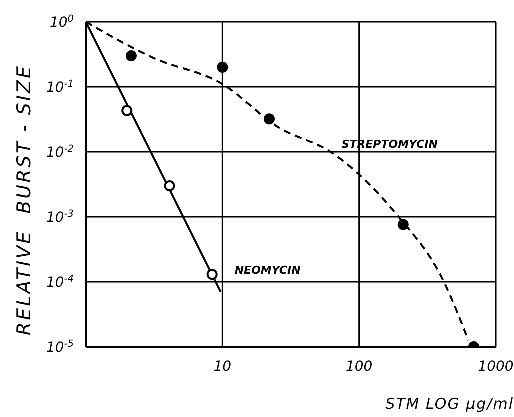  Describe the element at coordinates (25, 200) in the screenshot. I see `y-axis-title: RELATIVE BURST - SIZE` at that location.